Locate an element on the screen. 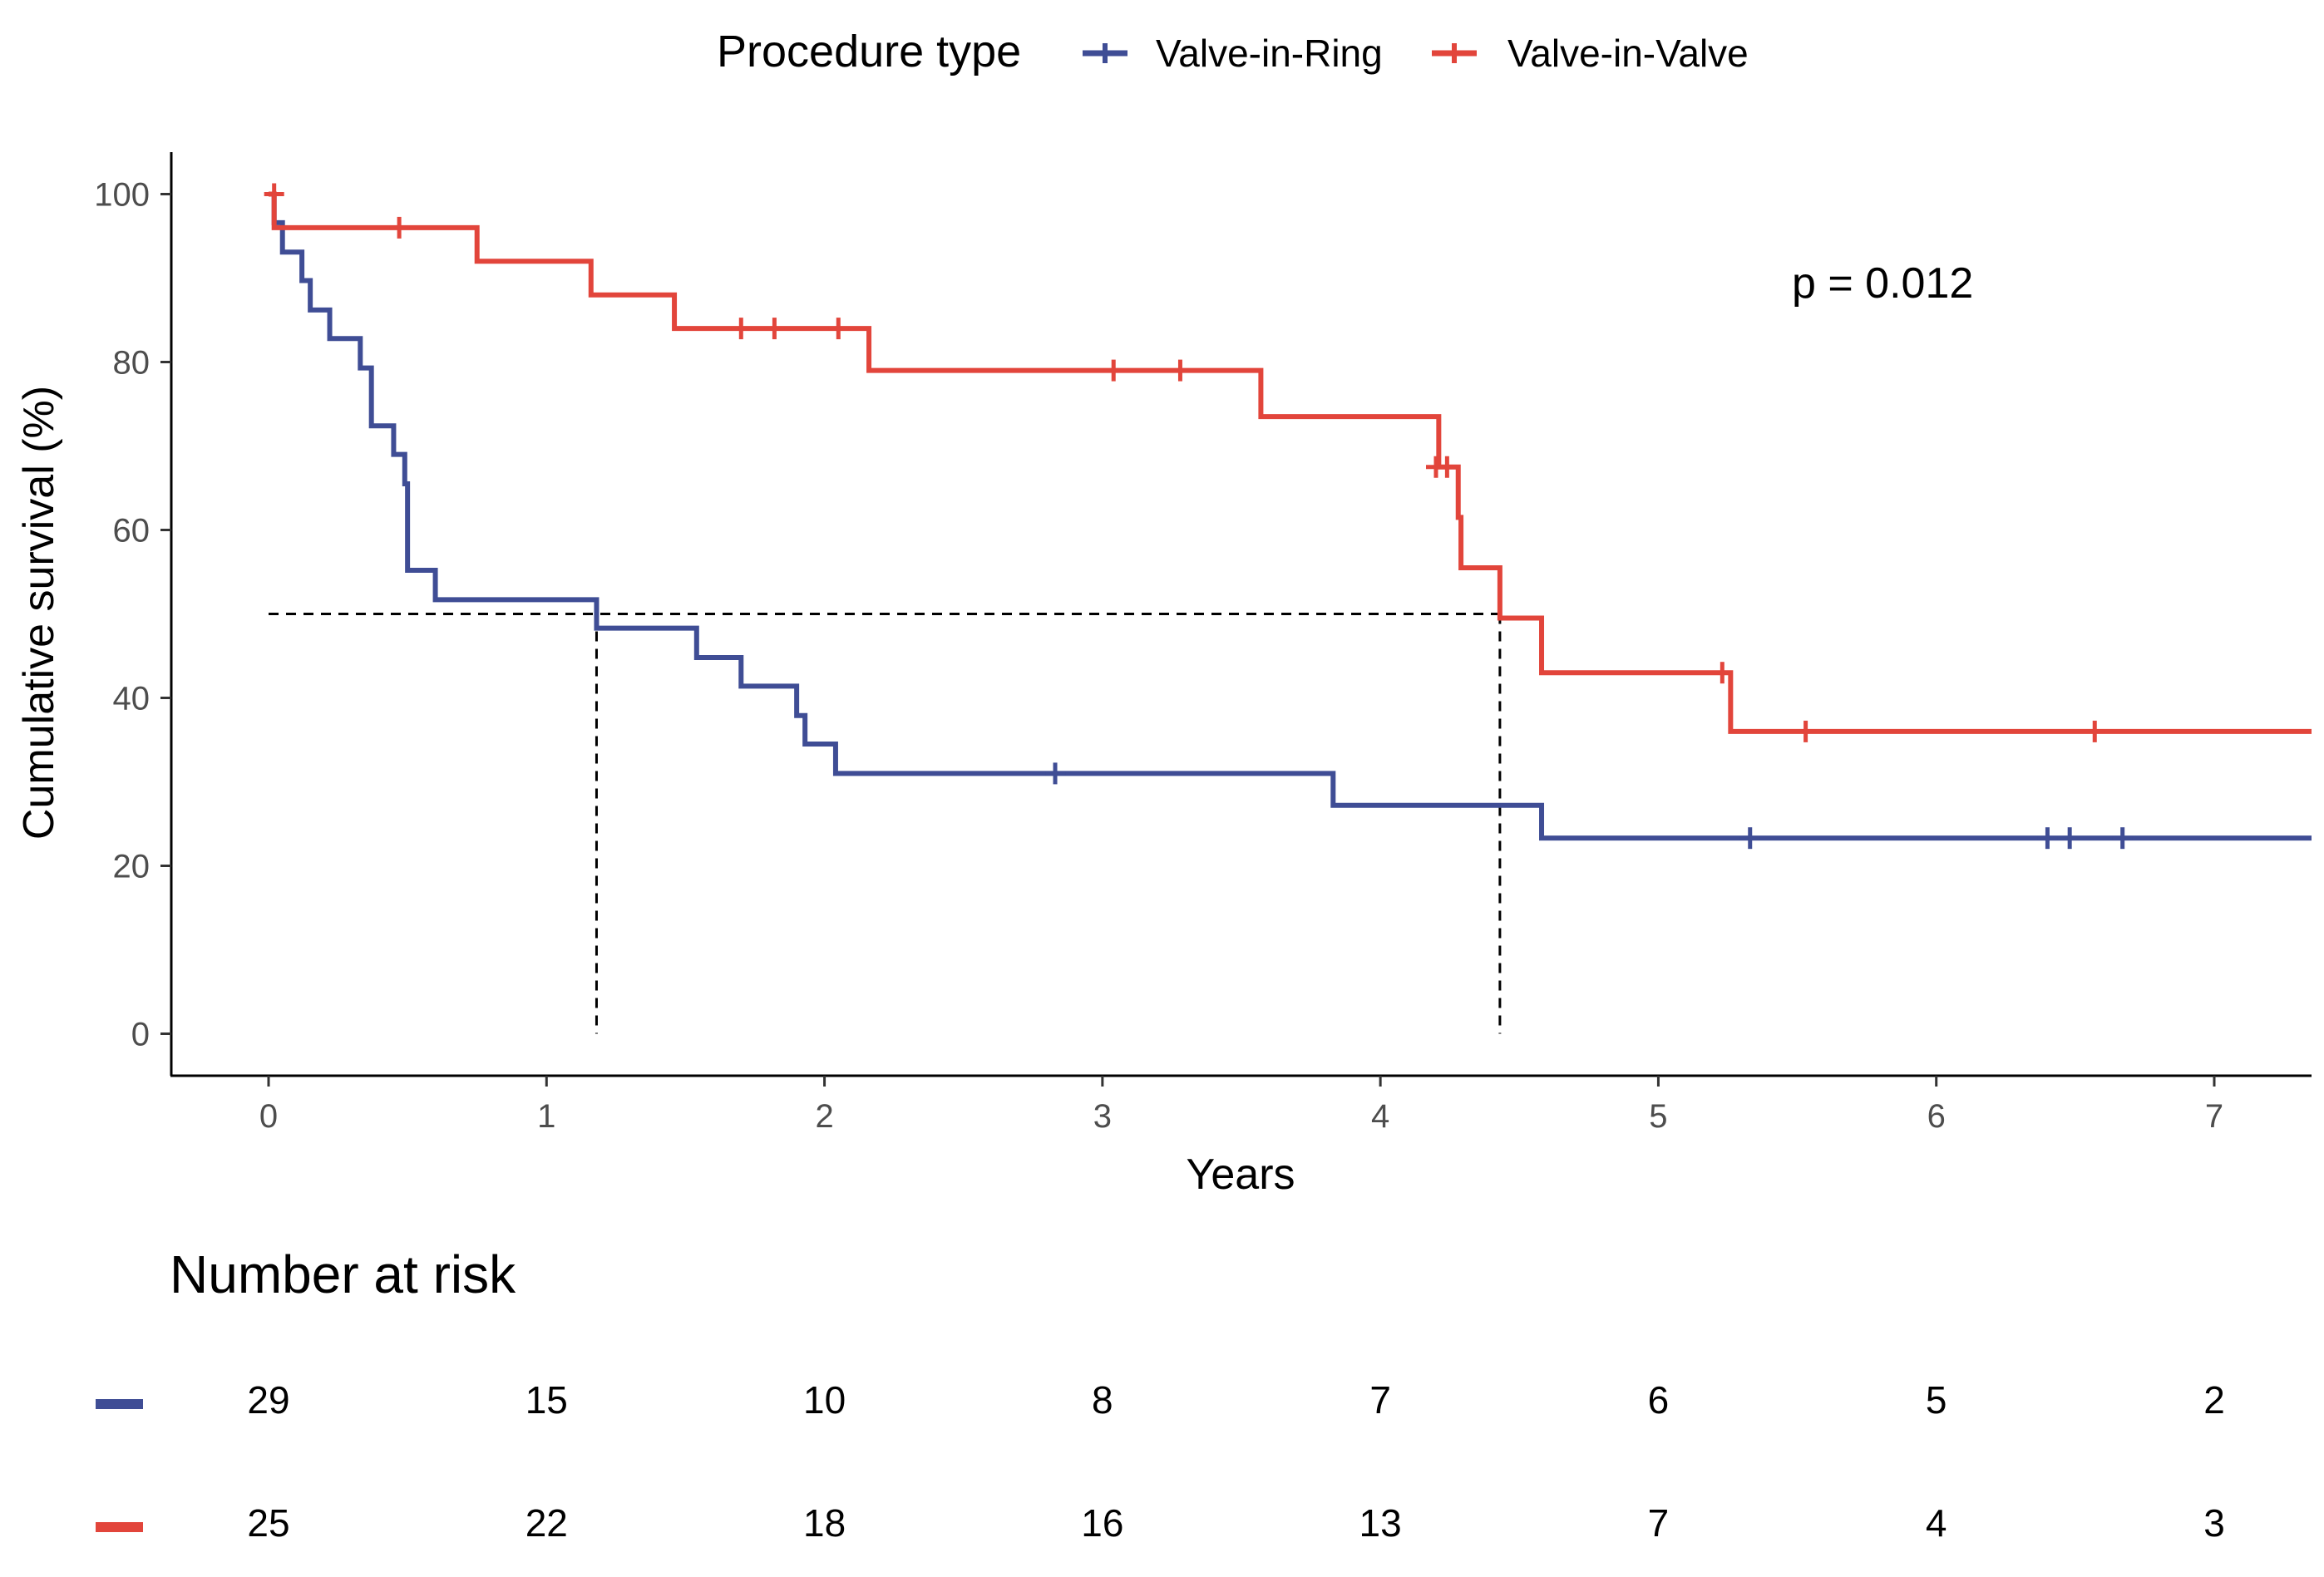 The image size is (2324, 1577). legend-label-valve-in-valve: Valve-in-Valve is located at coordinates (1628, 53).